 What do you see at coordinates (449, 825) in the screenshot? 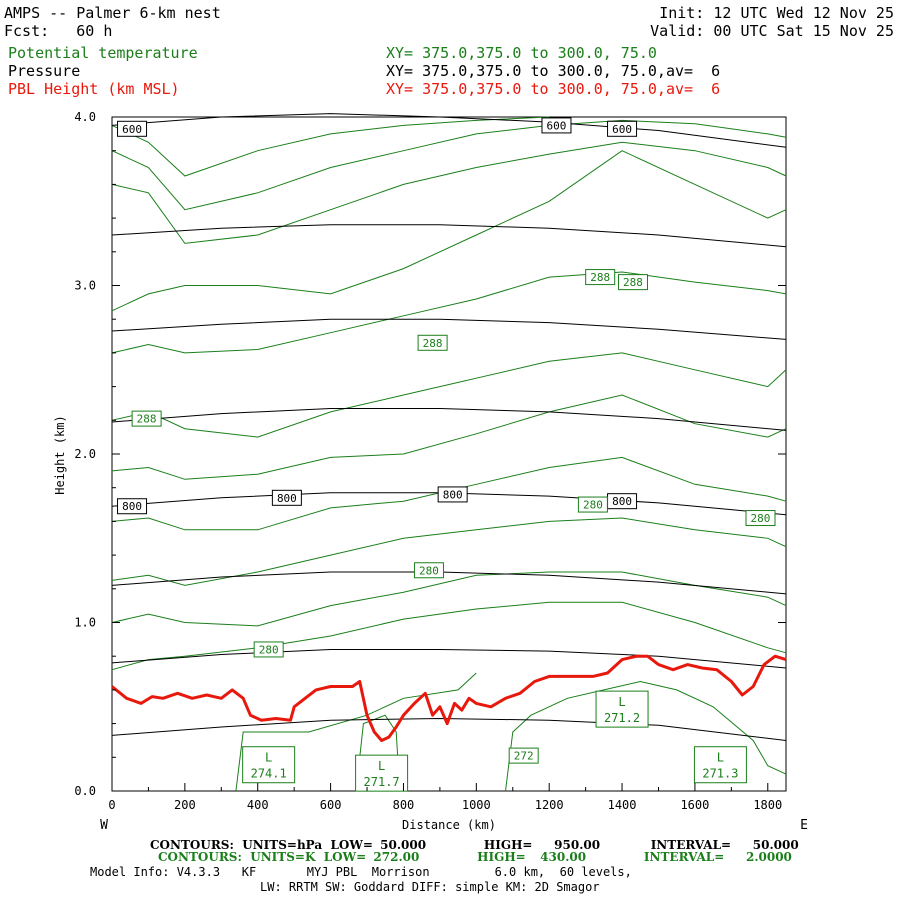
I see `x-axis-label: Distance (km)` at bounding box center [449, 825].